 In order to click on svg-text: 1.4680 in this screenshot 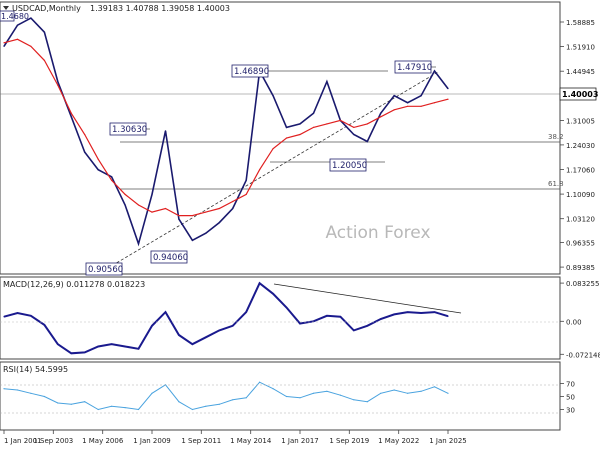, I will do `click(15, 16)`.